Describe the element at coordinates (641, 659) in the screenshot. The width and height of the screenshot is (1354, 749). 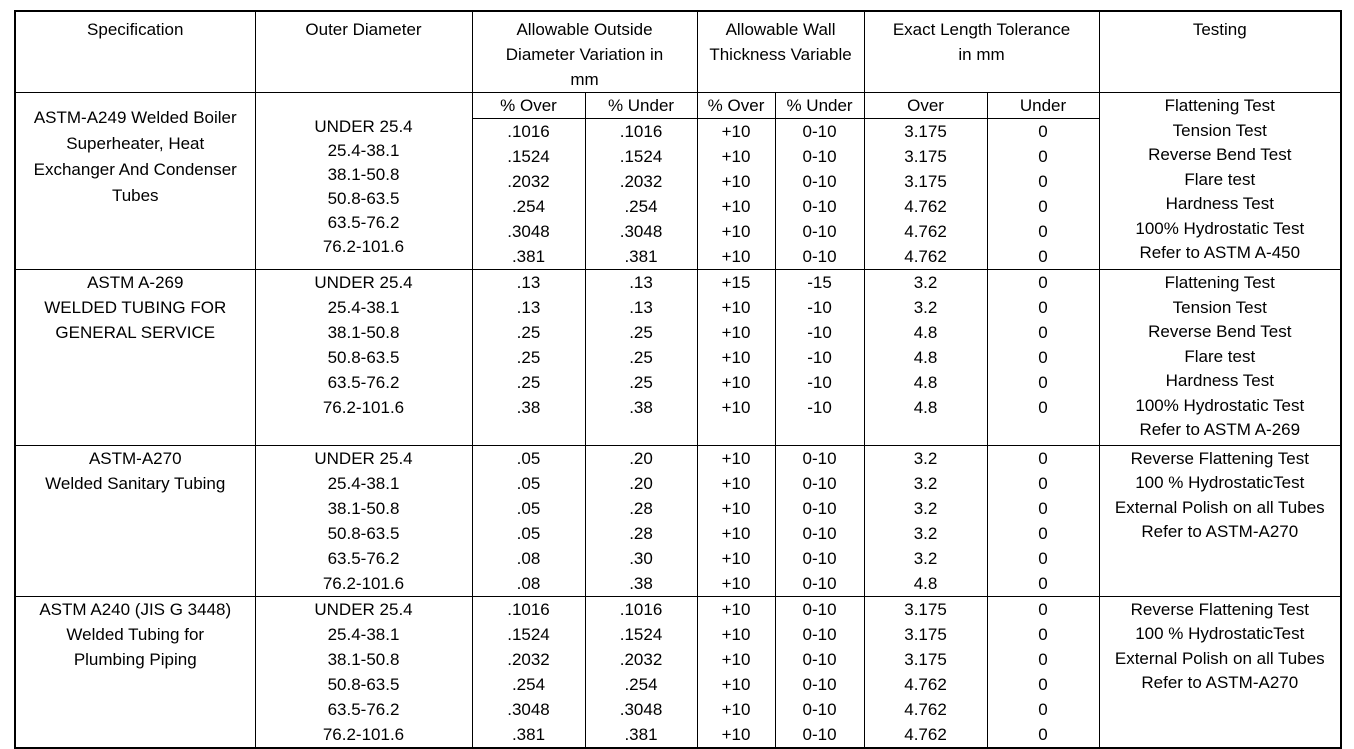
I see `data-cell: .2032` at that location.